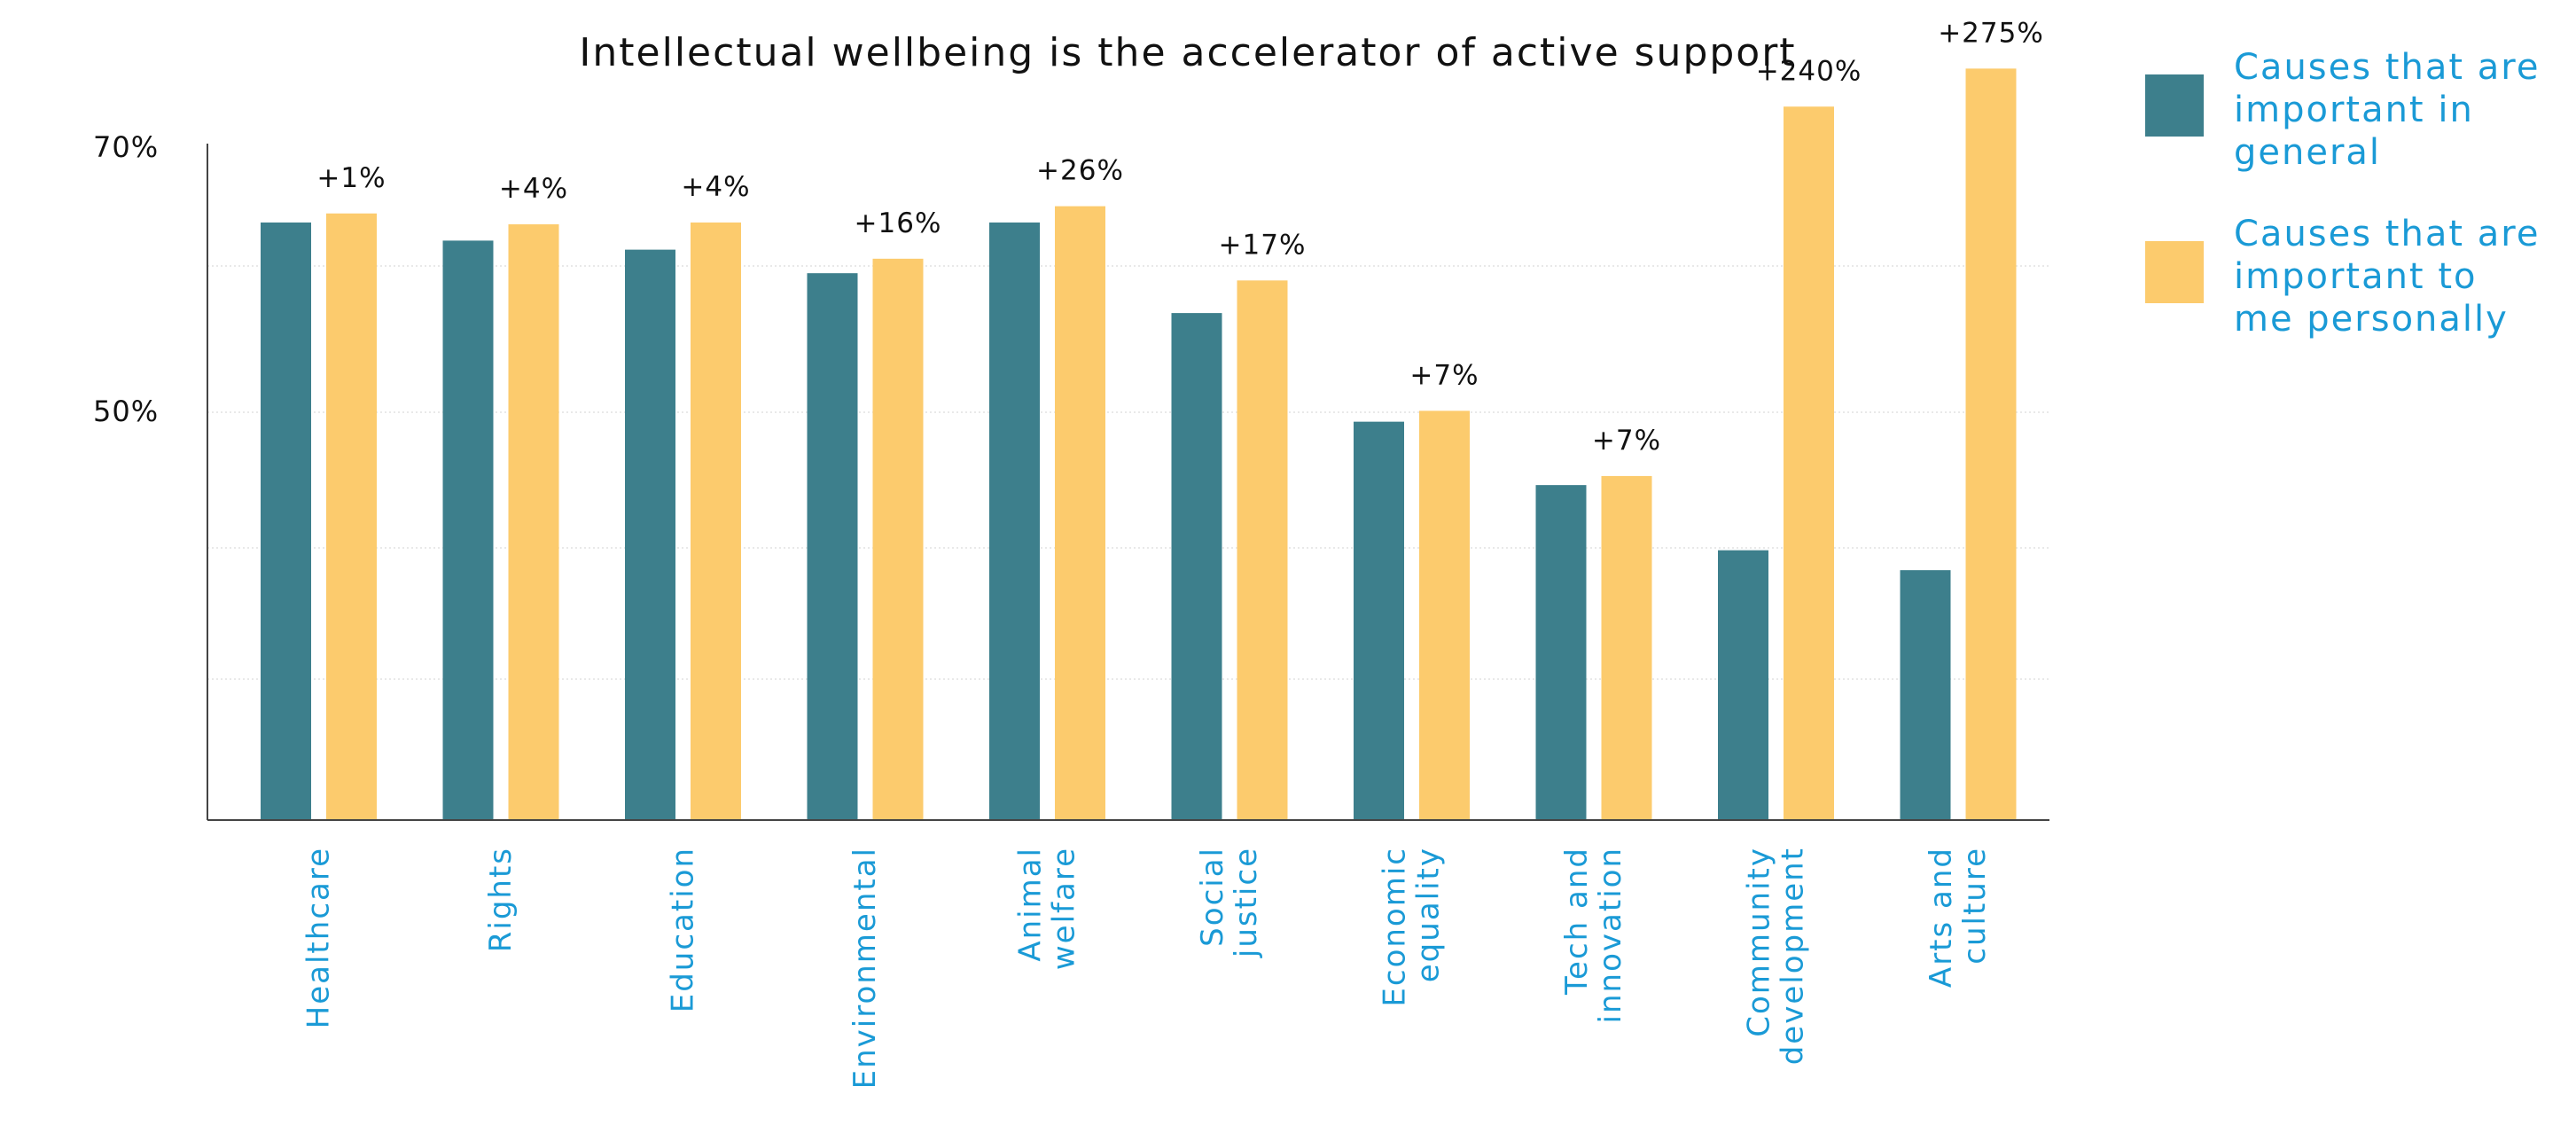  I want to click on y-tick-label: 50%, so click(126, 411).